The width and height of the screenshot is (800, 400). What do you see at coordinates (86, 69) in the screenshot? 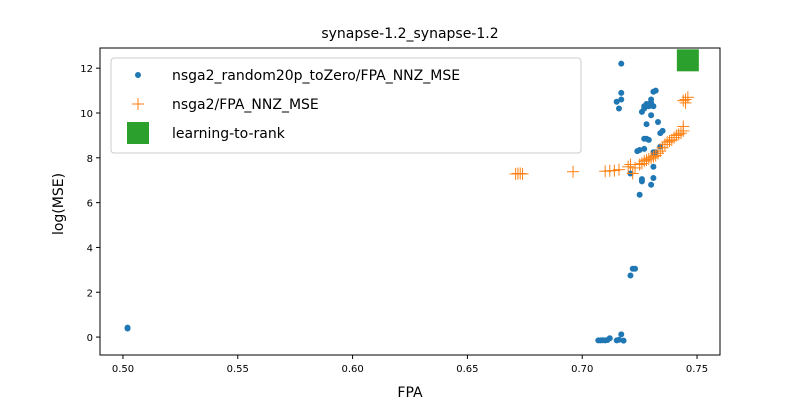
I see `y-tick-label: 12` at bounding box center [86, 69].